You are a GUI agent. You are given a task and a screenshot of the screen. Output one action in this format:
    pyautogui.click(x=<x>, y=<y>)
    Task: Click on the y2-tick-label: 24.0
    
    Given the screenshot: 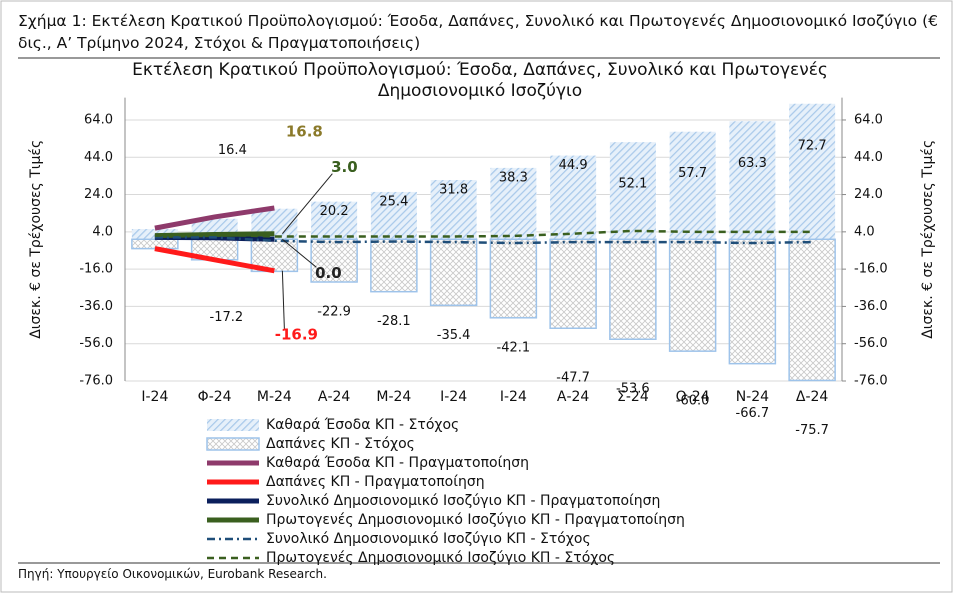 What is the action you would take?
    pyautogui.click(x=868, y=194)
    